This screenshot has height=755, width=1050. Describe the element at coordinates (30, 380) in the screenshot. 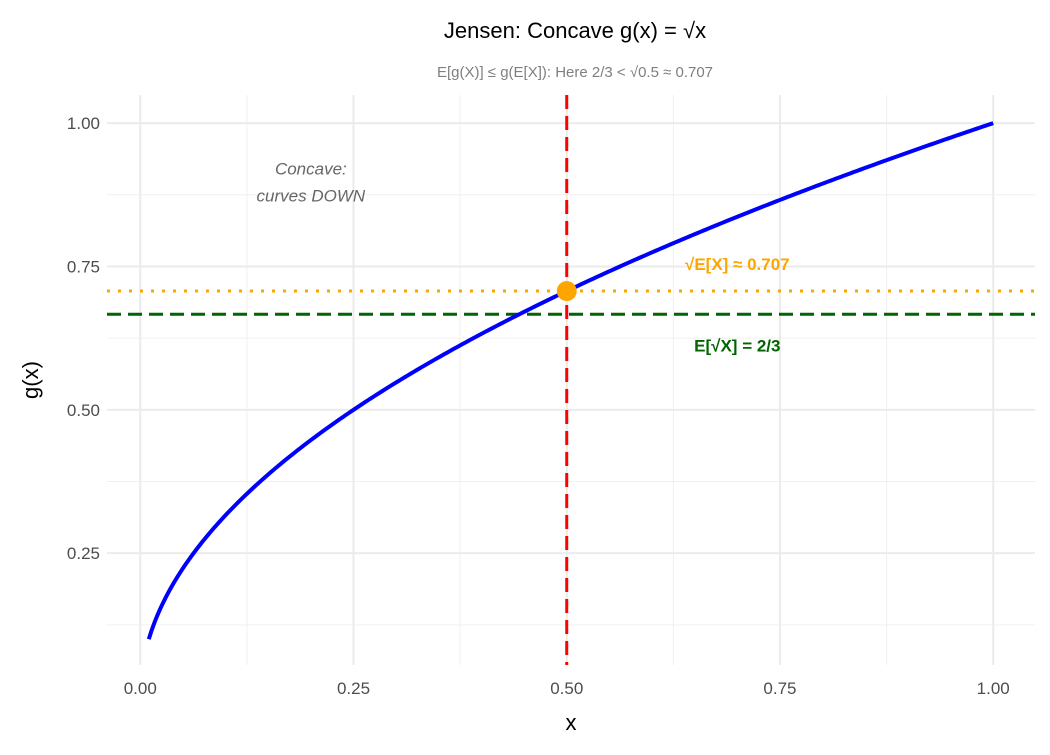

I see `y-axis-label: g(x)` at that location.